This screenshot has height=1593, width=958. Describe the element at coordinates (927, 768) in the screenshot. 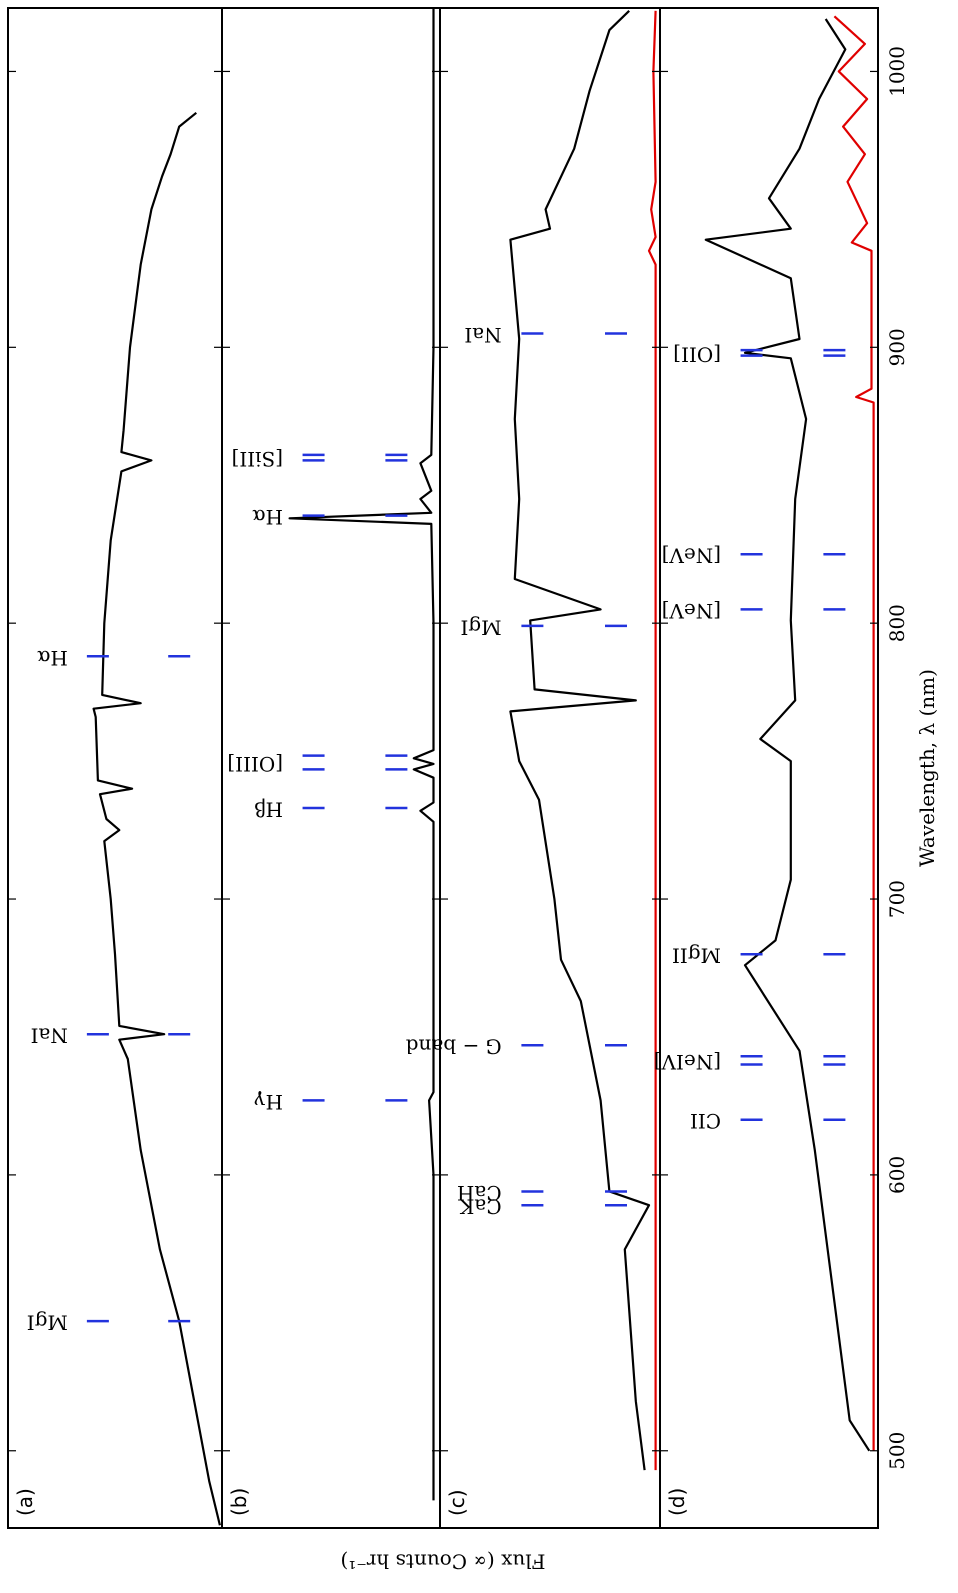

I see `x-axis-label: Wavelength, λ (nm)` at that location.